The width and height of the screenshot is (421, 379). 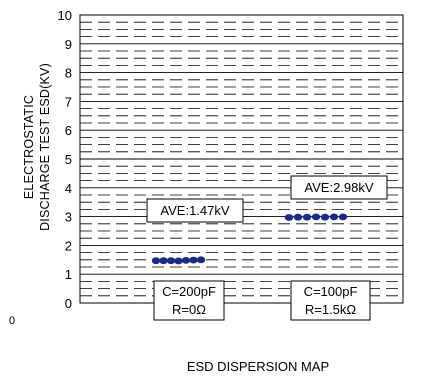 I want to click on y-tick-label: 1, so click(x=68, y=274).